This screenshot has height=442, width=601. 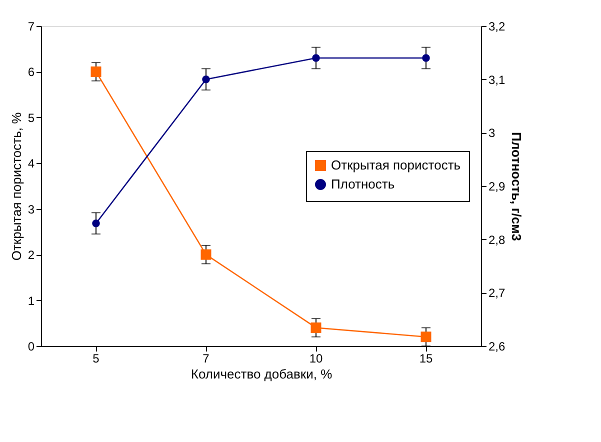 I want to click on y2-tick-label: 3,1, so click(x=497, y=79).